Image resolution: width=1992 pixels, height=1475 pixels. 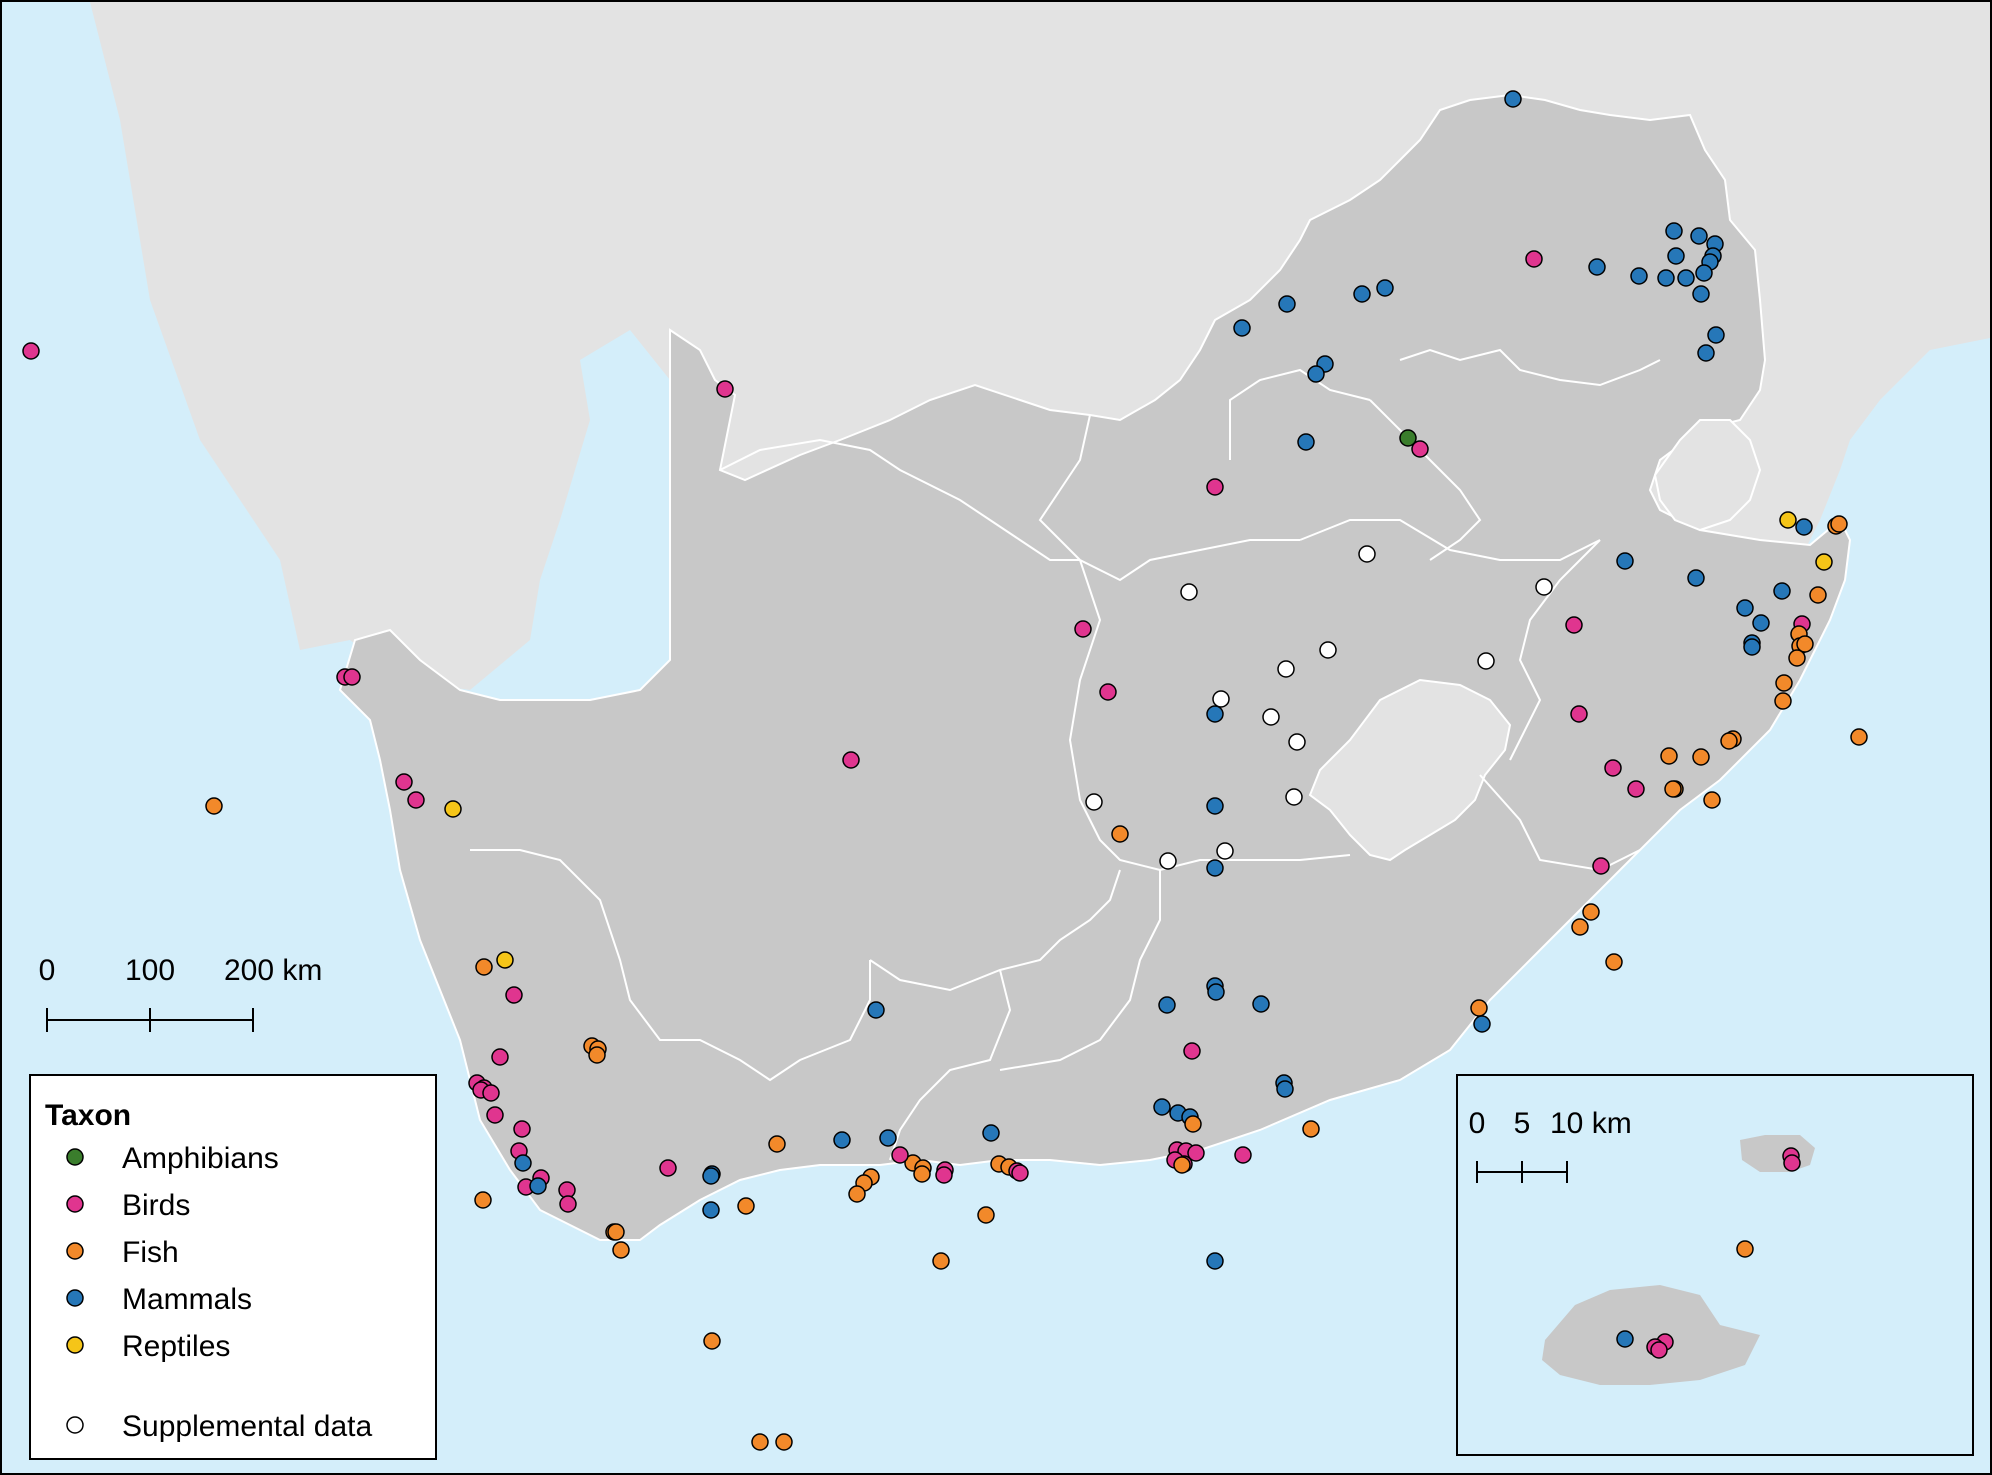 I want to click on legend-swatch-birds, so click(x=75, y=1204).